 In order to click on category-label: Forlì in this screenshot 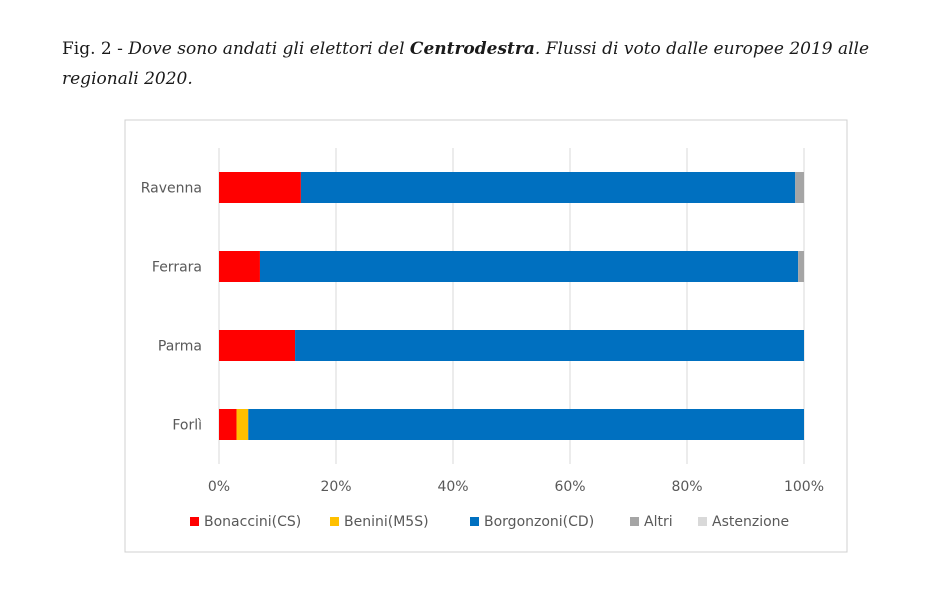, I will do `click(187, 426)`.